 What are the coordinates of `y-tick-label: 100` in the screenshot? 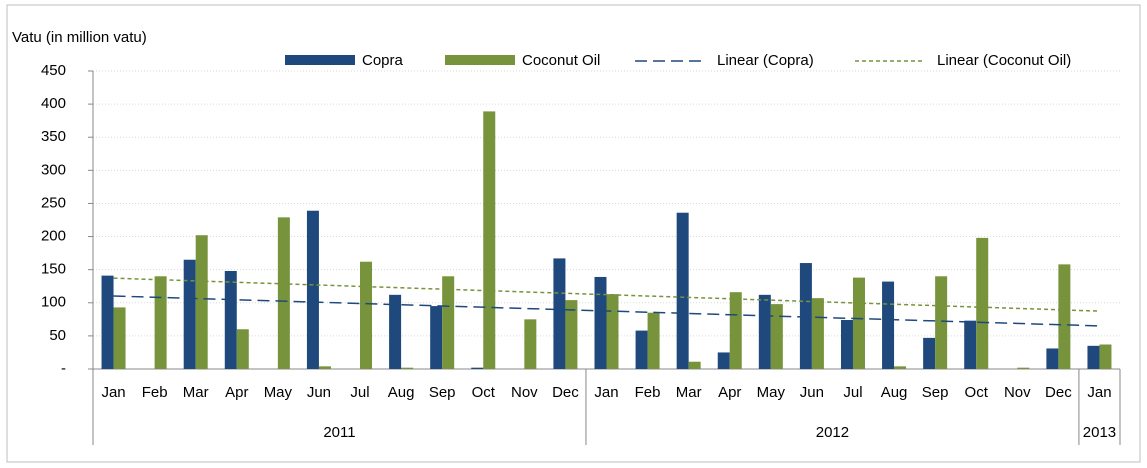 It's located at (53, 302).